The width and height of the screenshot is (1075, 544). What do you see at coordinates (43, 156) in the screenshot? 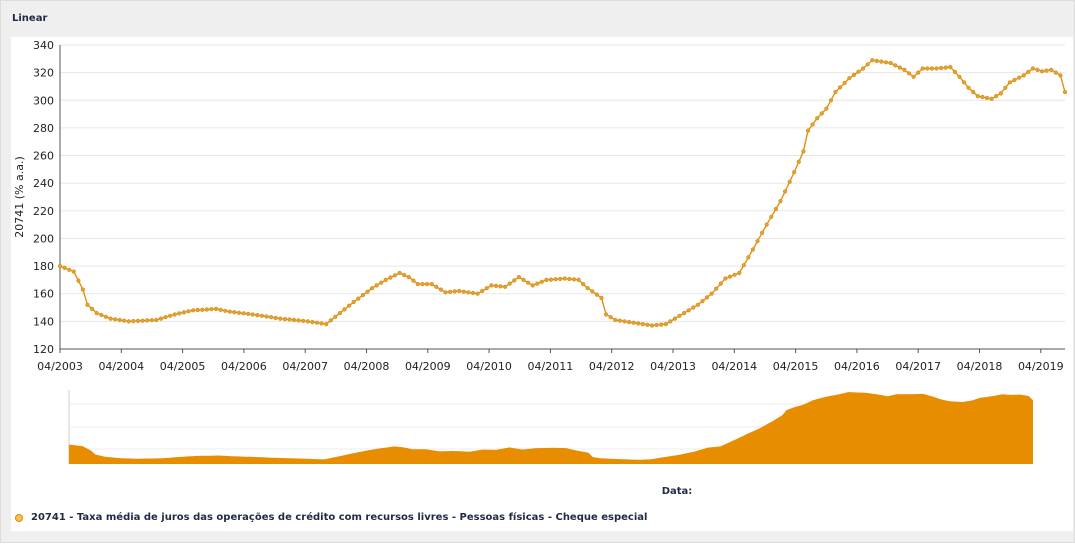
I see `y-tick-label: 260` at bounding box center [43, 156].